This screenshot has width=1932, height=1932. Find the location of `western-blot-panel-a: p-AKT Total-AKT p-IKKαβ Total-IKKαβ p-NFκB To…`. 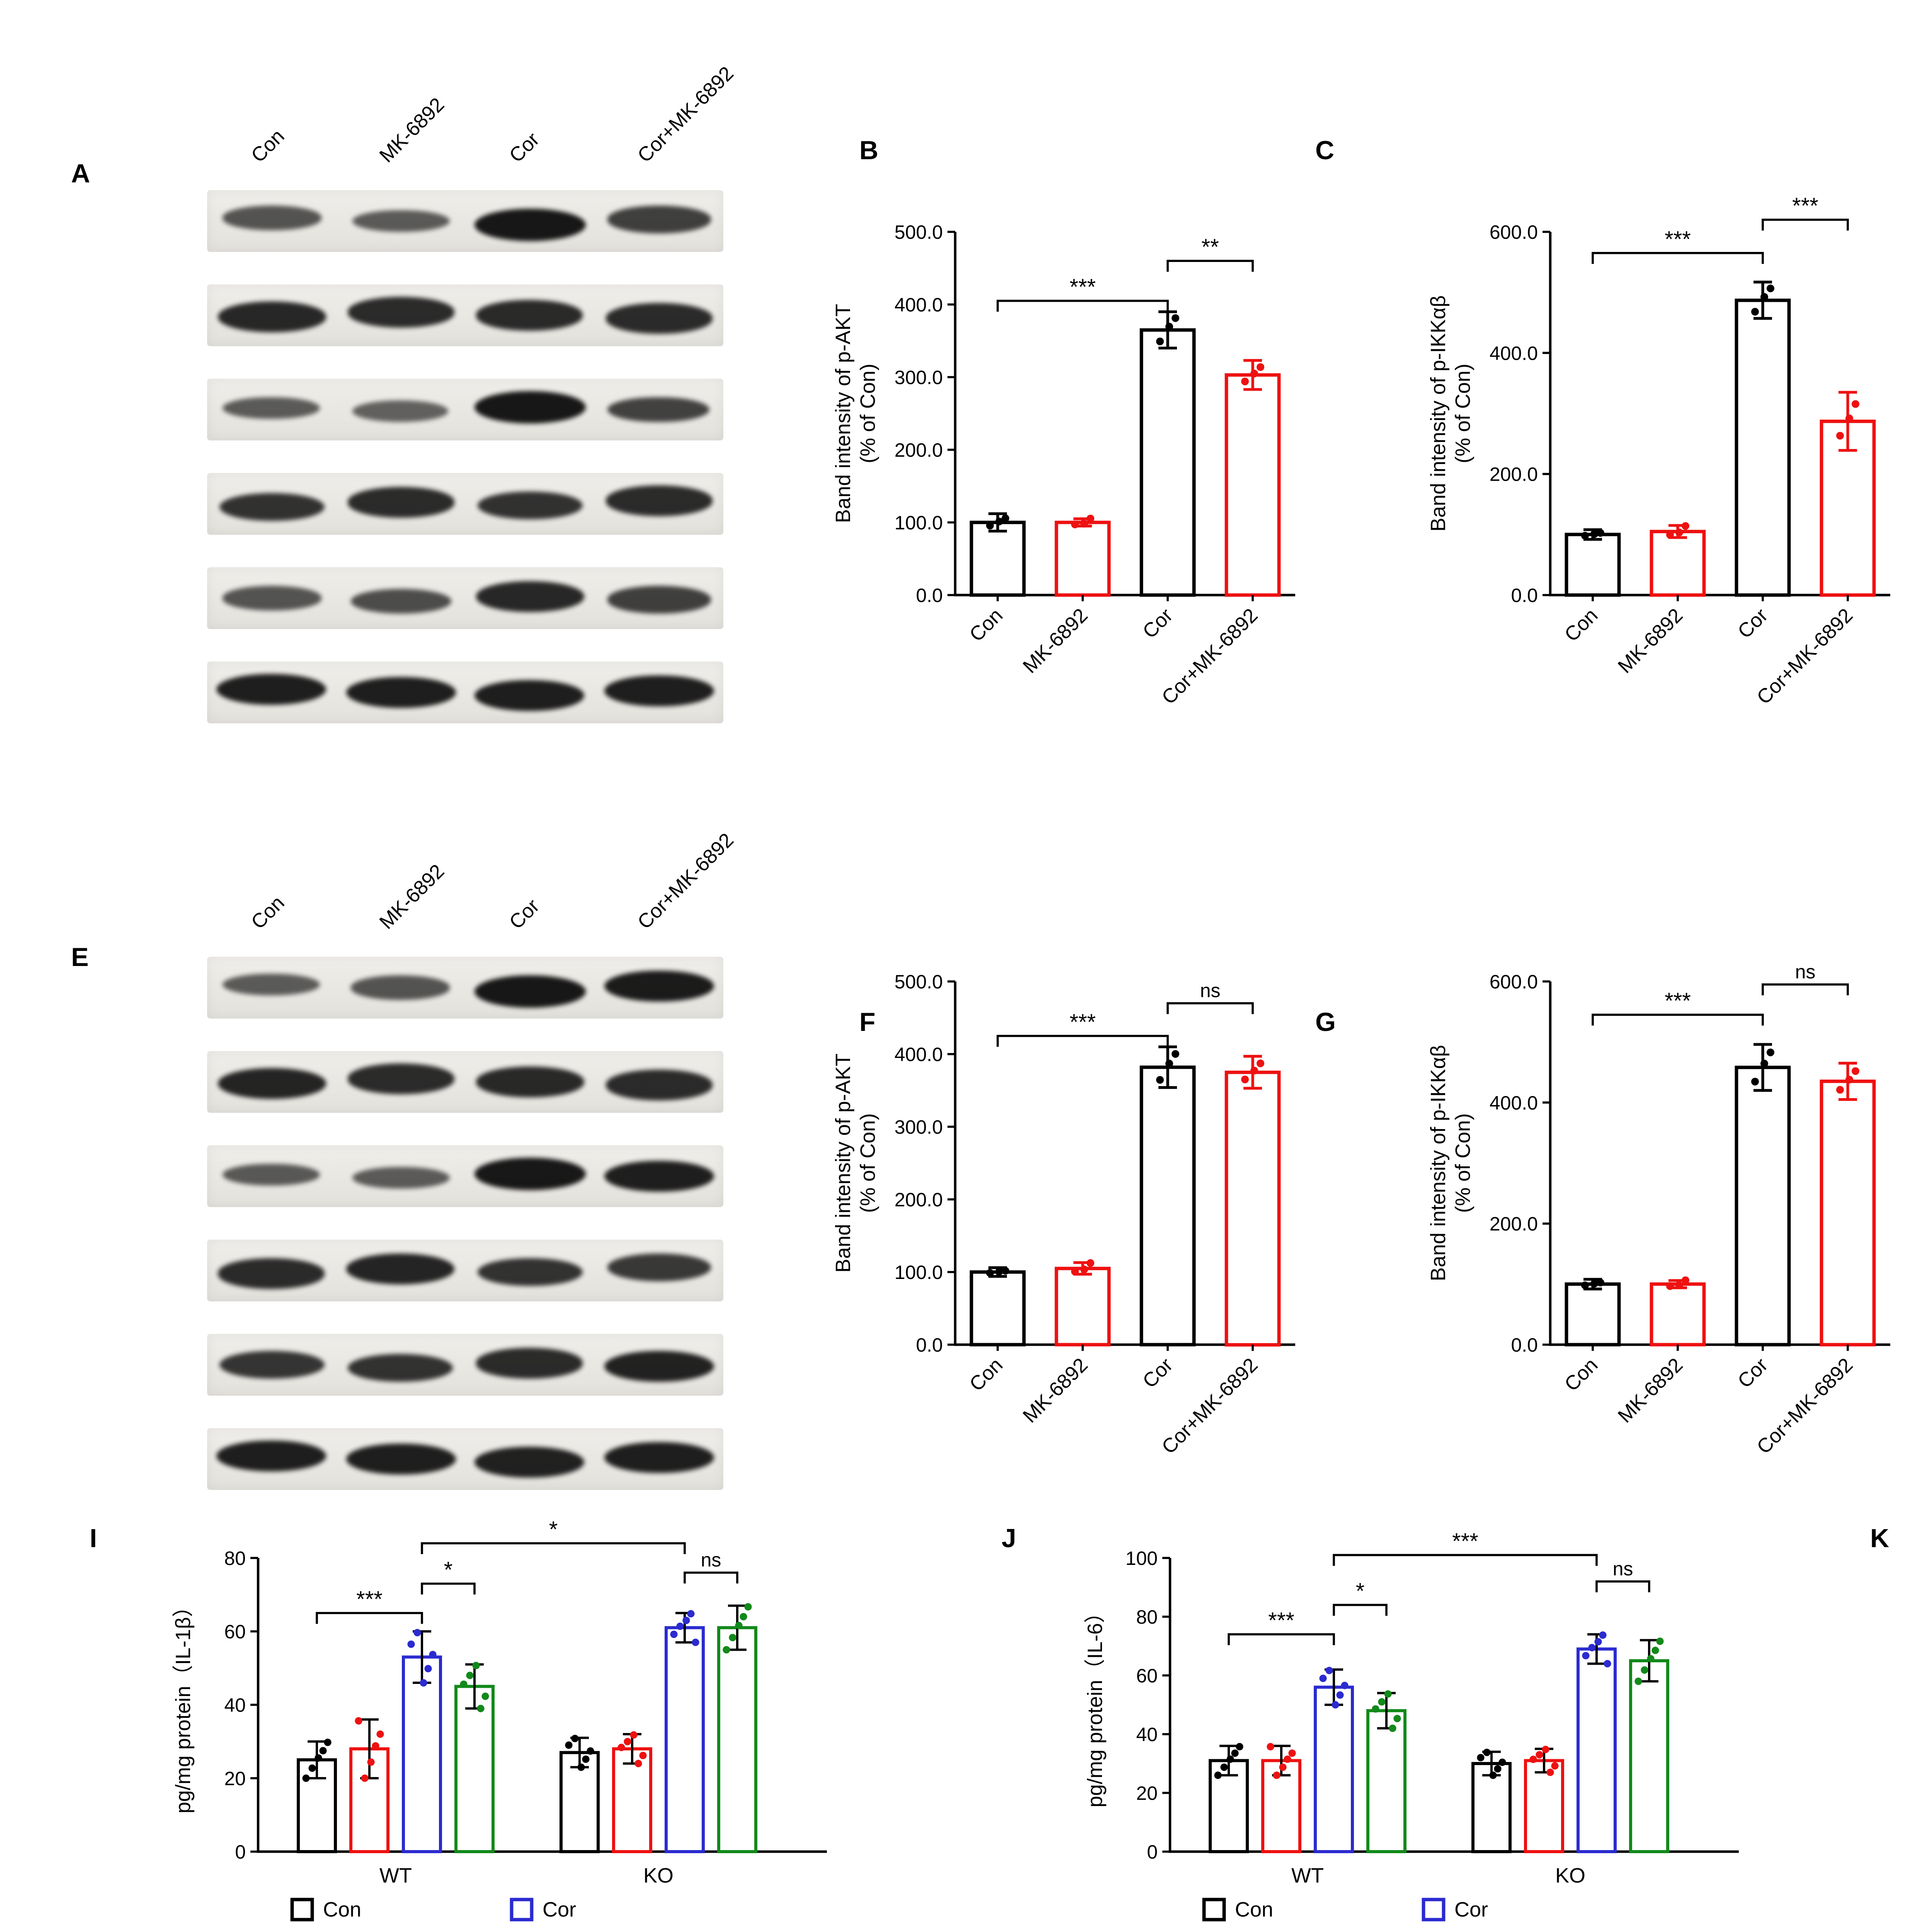

western-blot-panel-a: p-AKT Total-AKT p-IKKαβ Total-IKKαβ p-NFκB To… is located at coordinates (473, 392).